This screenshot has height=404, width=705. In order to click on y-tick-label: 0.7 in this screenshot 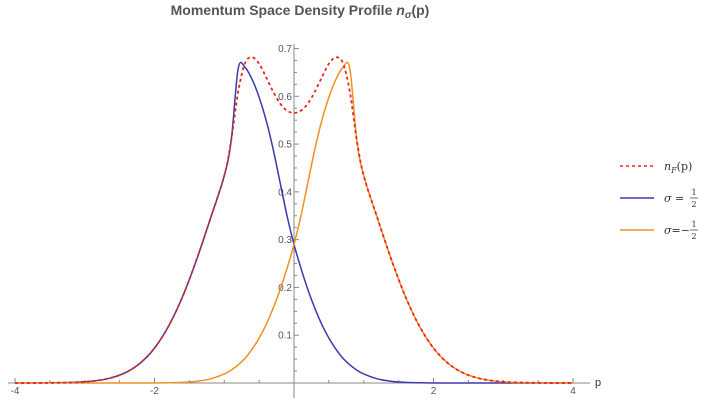, I will do `click(285, 49)`.